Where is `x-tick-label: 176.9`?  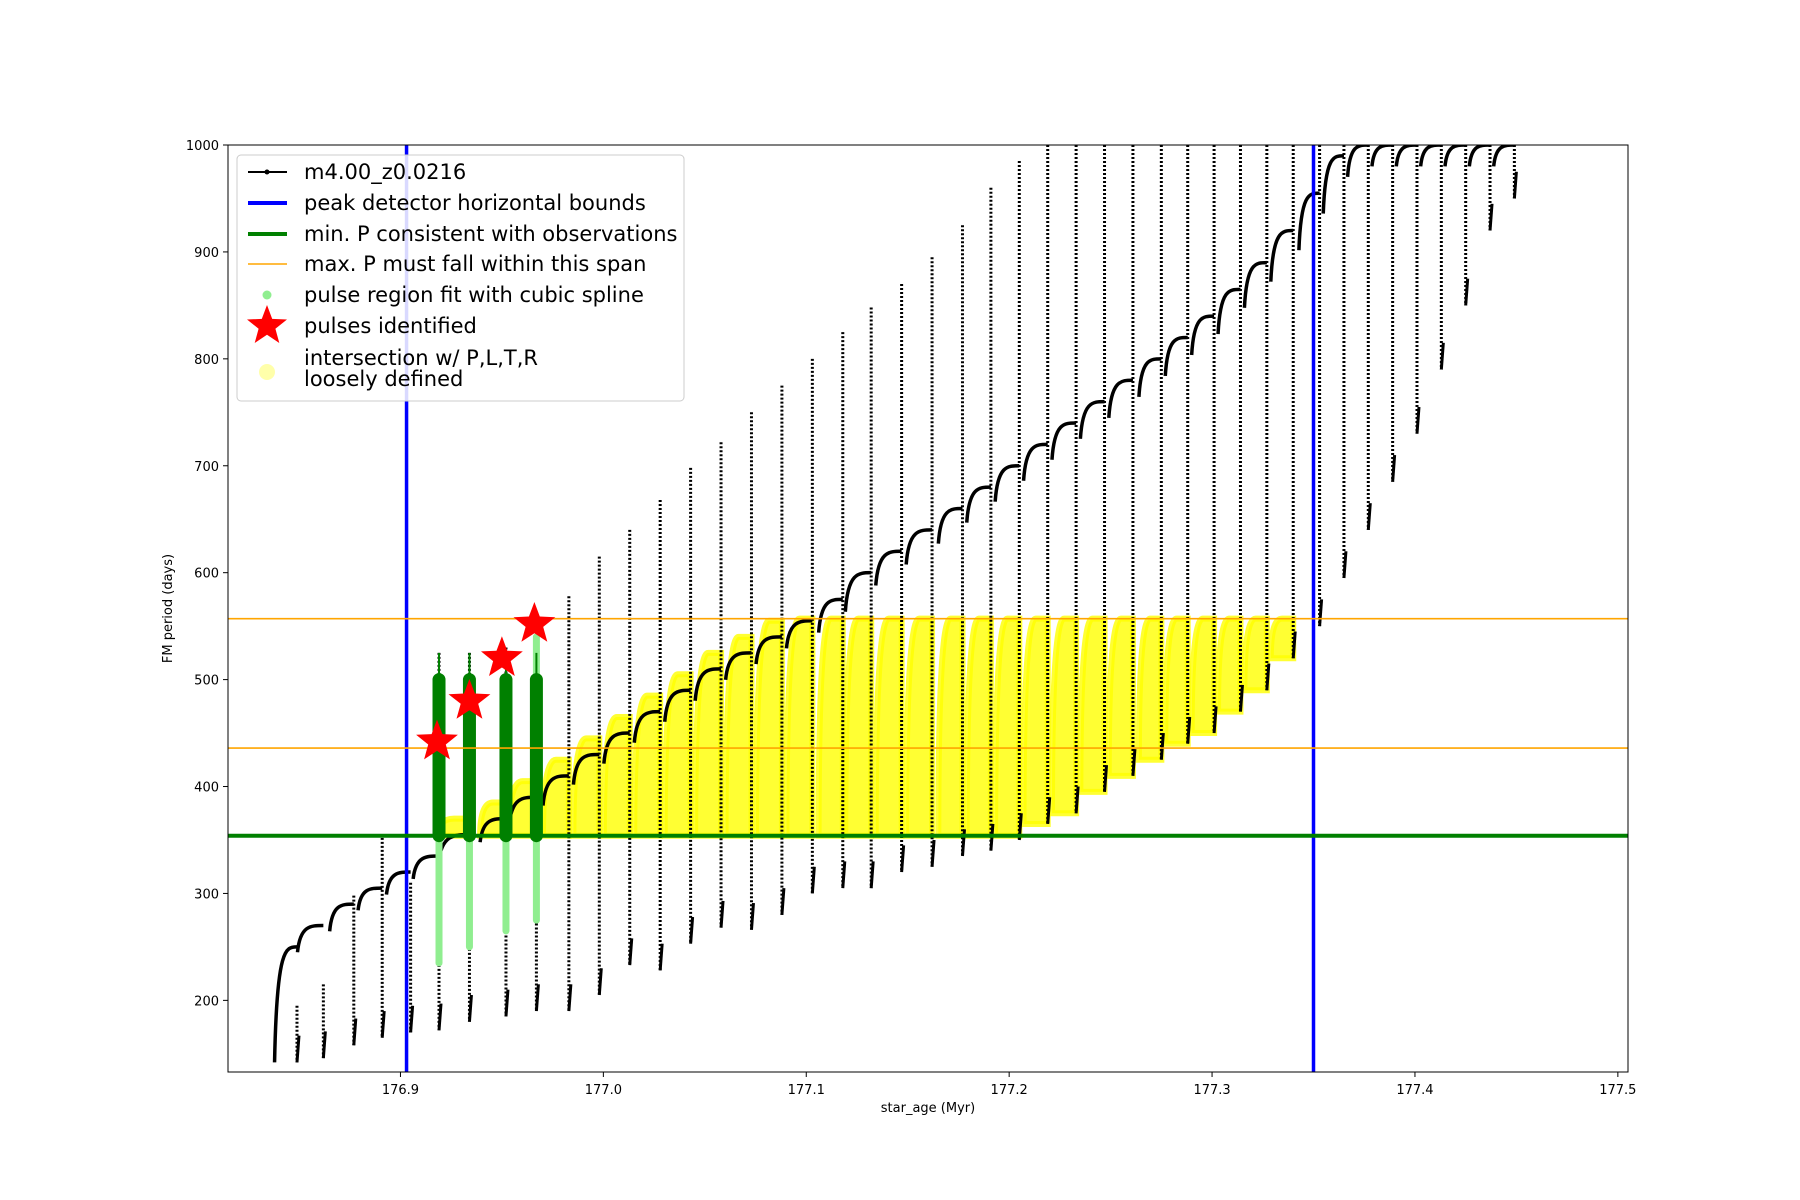
x-tick-label: 176.9 is located at coordinates (400, 1090).